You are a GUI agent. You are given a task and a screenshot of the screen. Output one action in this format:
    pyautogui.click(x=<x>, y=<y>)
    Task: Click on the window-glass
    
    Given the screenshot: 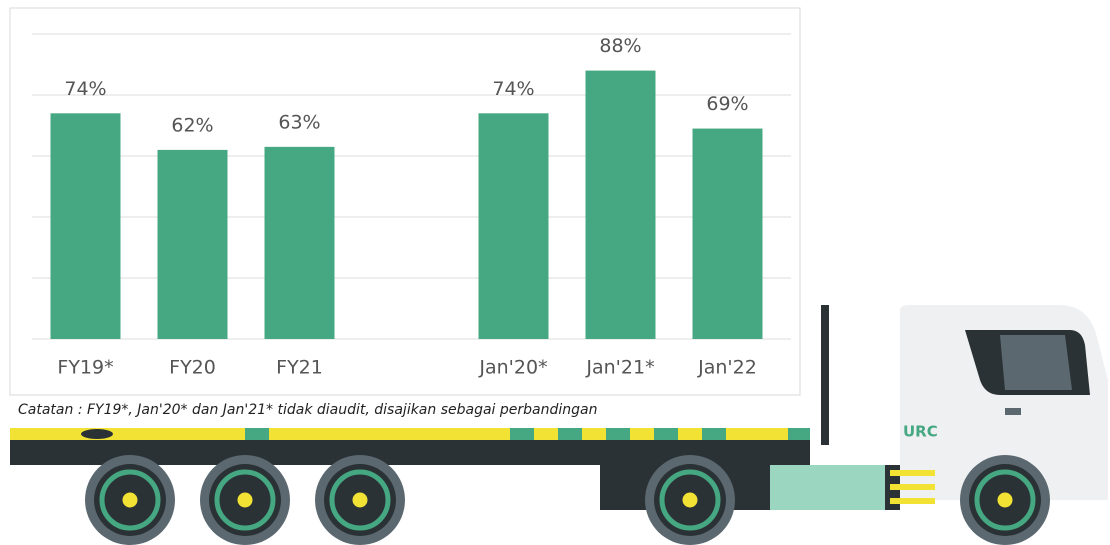 What is the action you would take?
    pyautogui.click(x=1036, y=362)
    